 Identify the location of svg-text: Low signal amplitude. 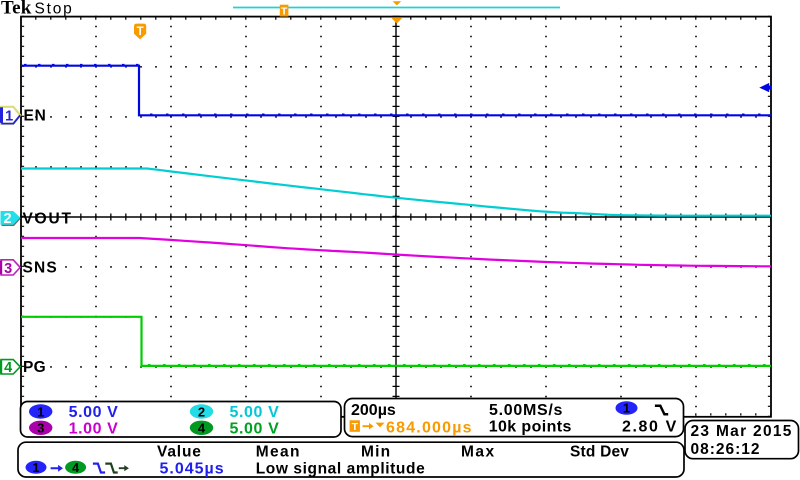
(341, 468).